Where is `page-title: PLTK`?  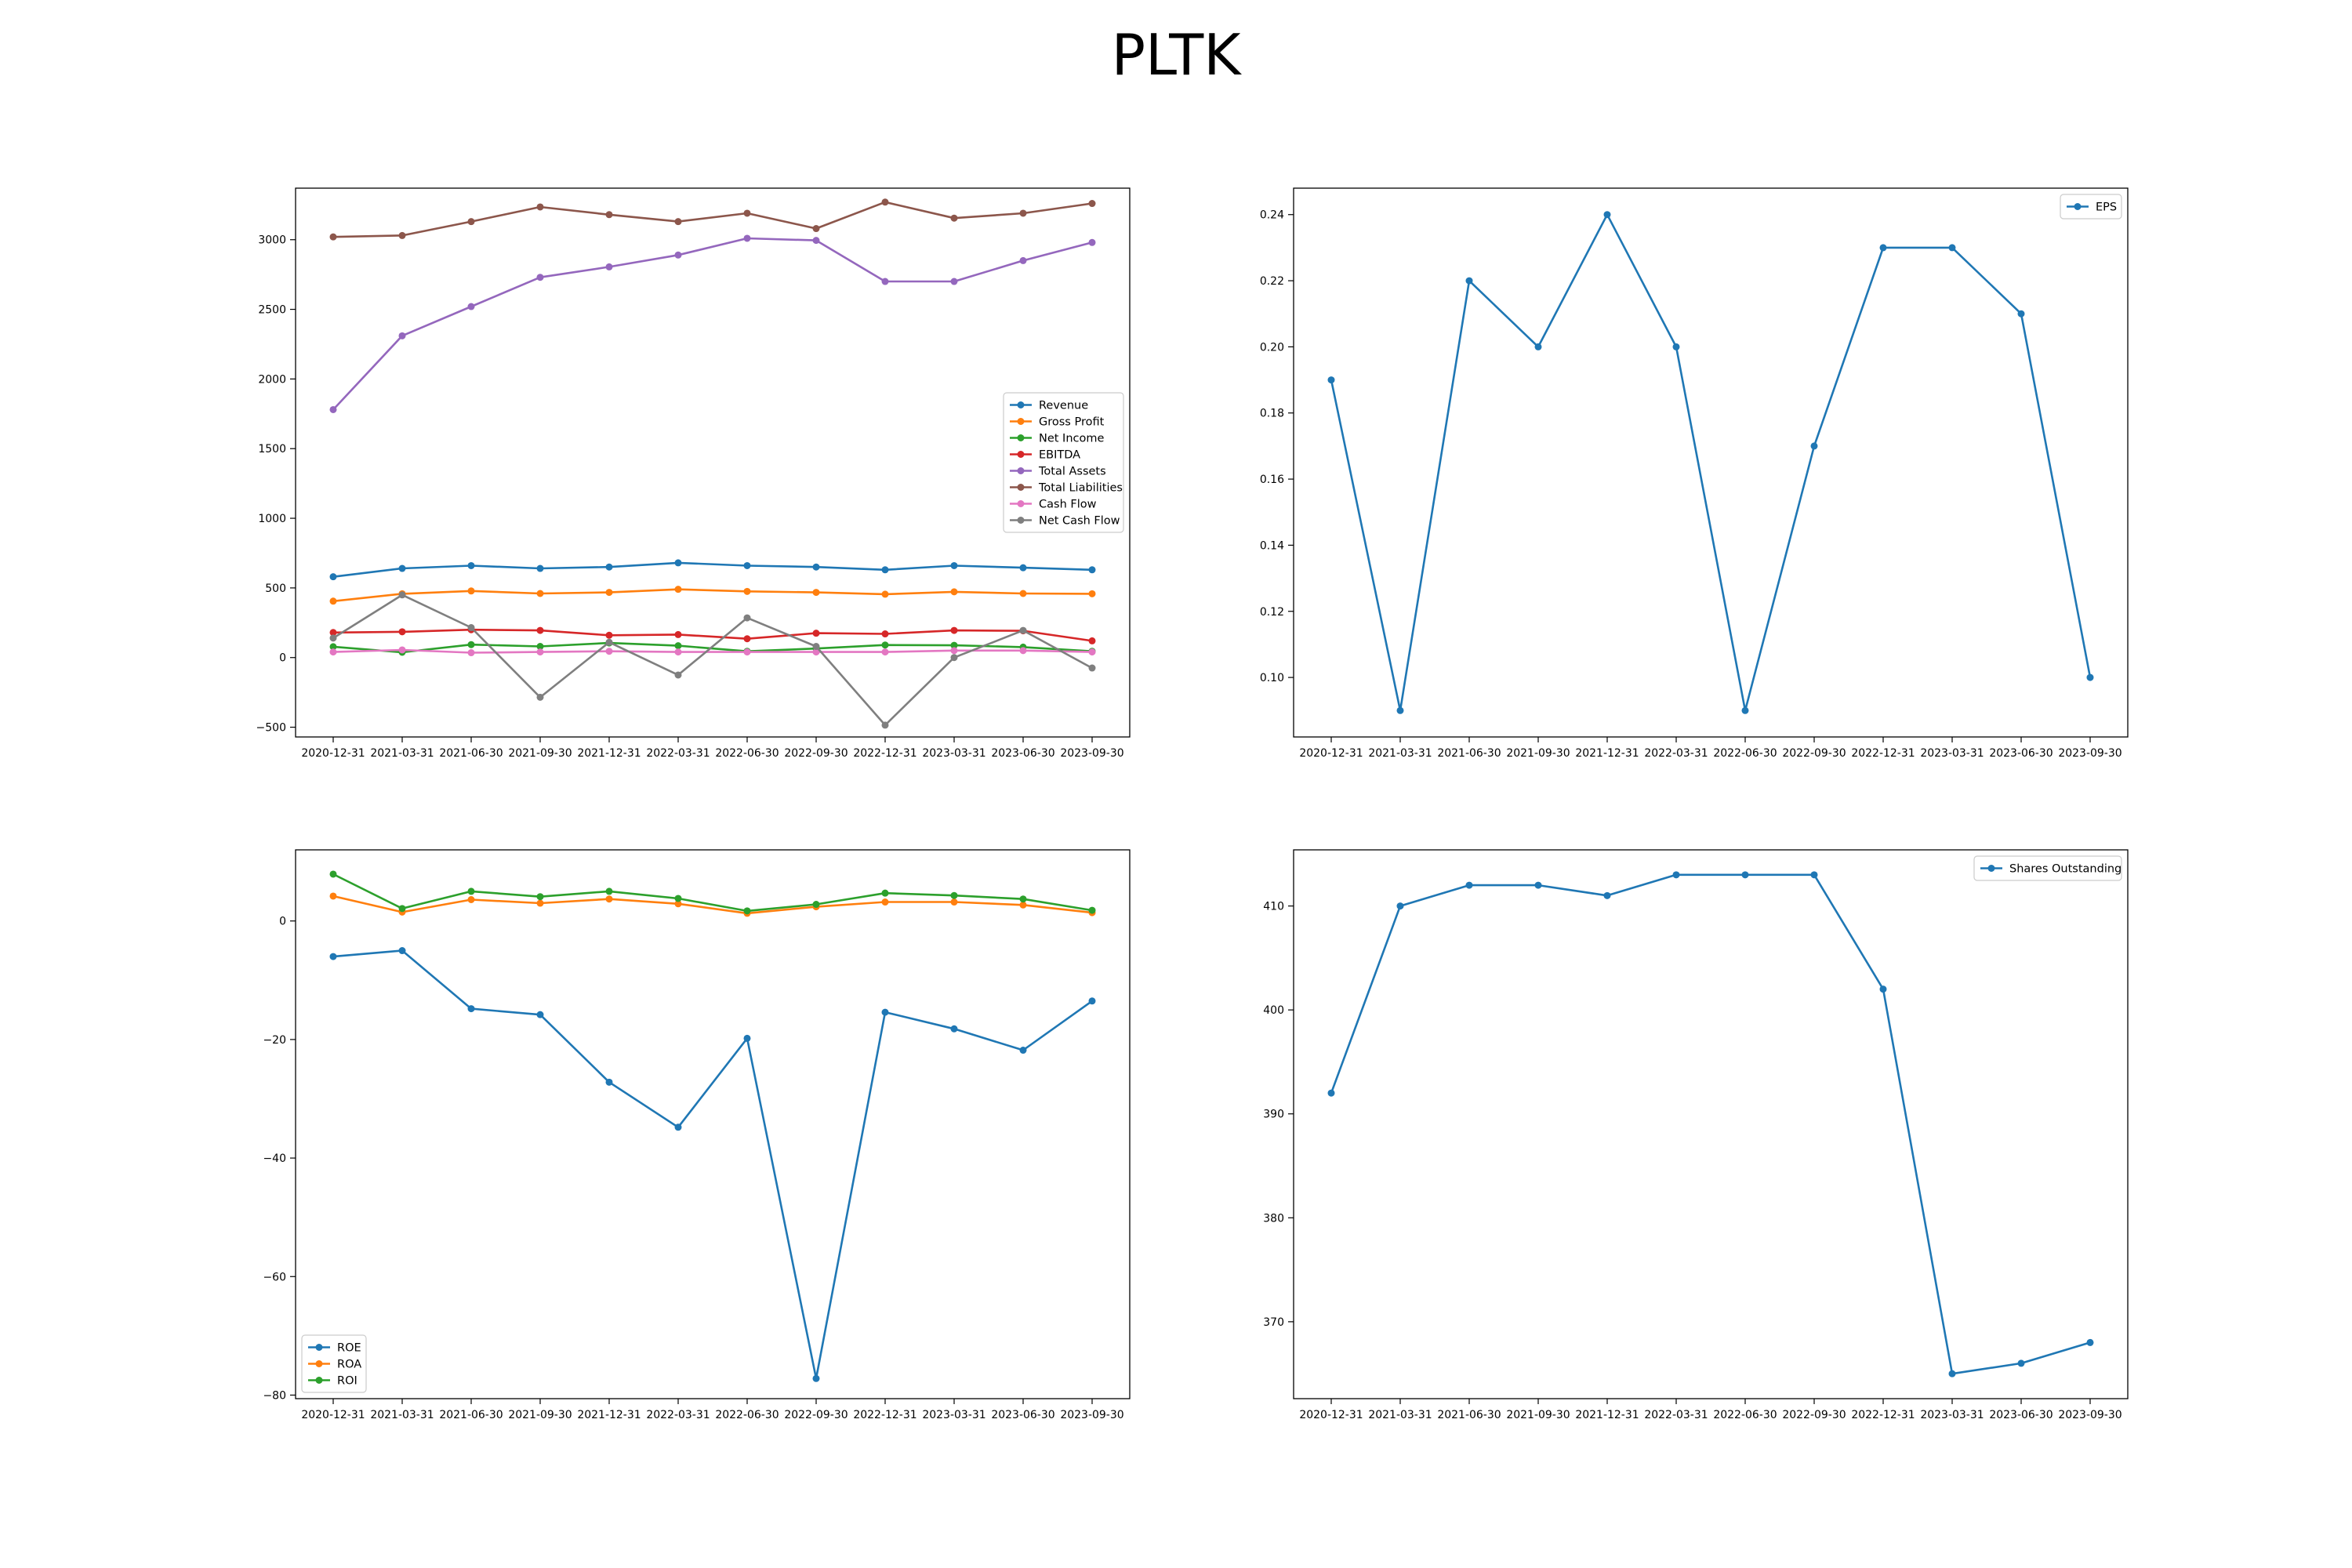
page-title: PLTK is located at coordinates (1176, 55).